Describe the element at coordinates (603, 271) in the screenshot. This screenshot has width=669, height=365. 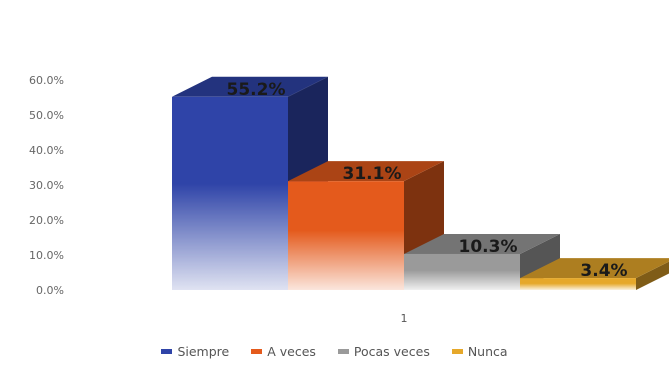
I see `data-label-nunca: 3.4%` at that location.